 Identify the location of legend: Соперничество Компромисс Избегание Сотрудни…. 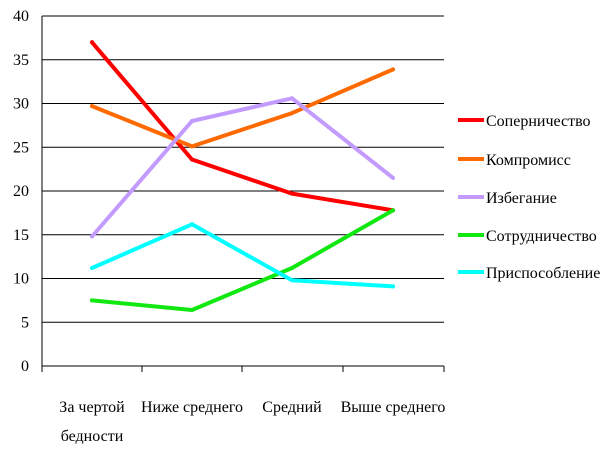
(529, 197).